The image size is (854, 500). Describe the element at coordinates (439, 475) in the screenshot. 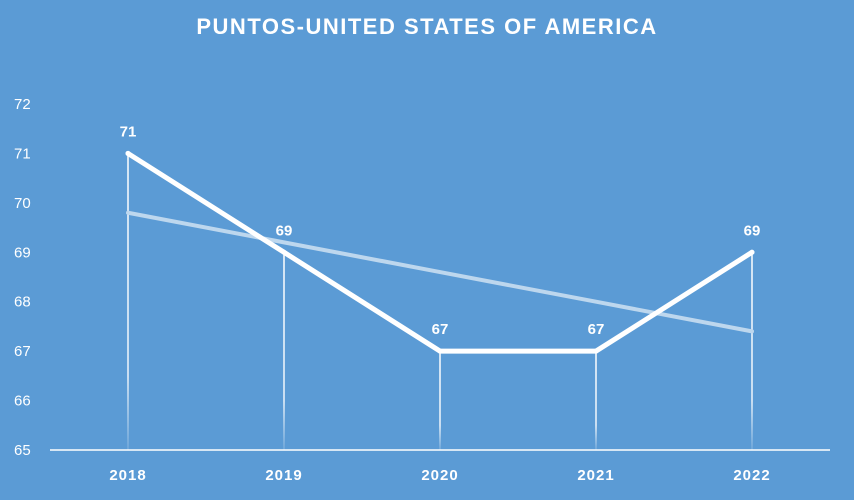

I see `x-tick-label: 2020` at that location.